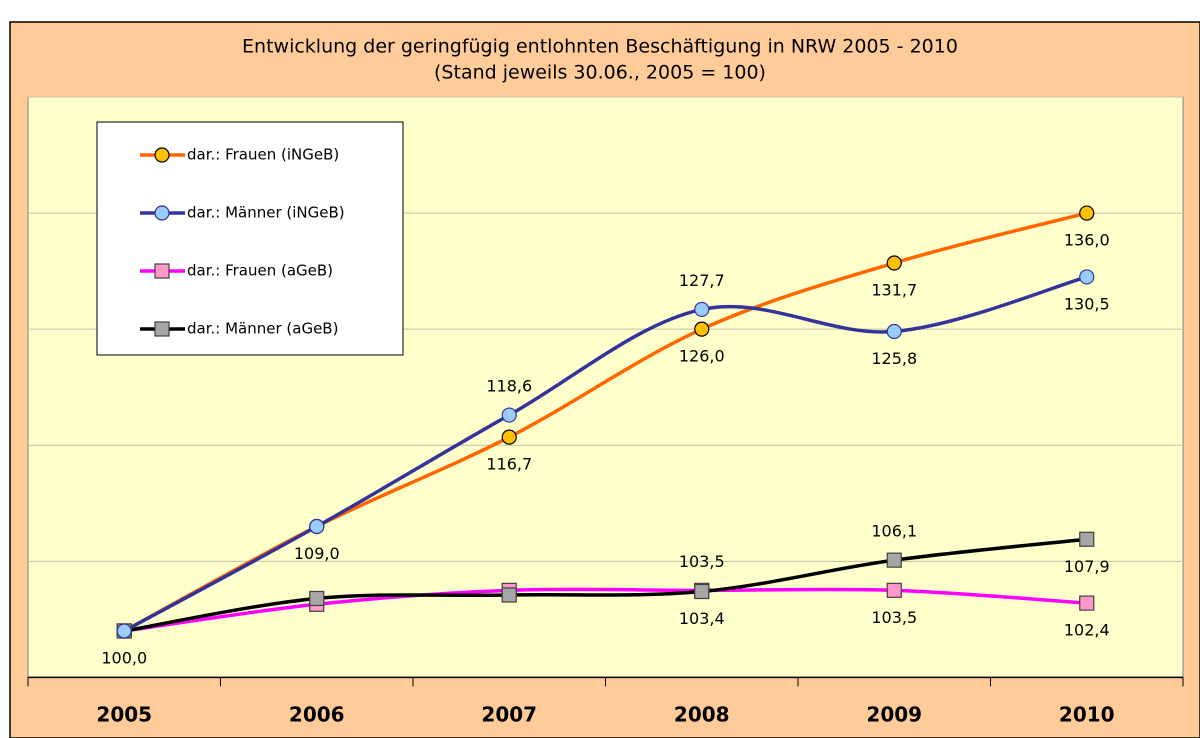  What do you see at coordinates (702, 356) in the screenshot?
I see `data-label: 126,0` at bounding box center [702, 356].